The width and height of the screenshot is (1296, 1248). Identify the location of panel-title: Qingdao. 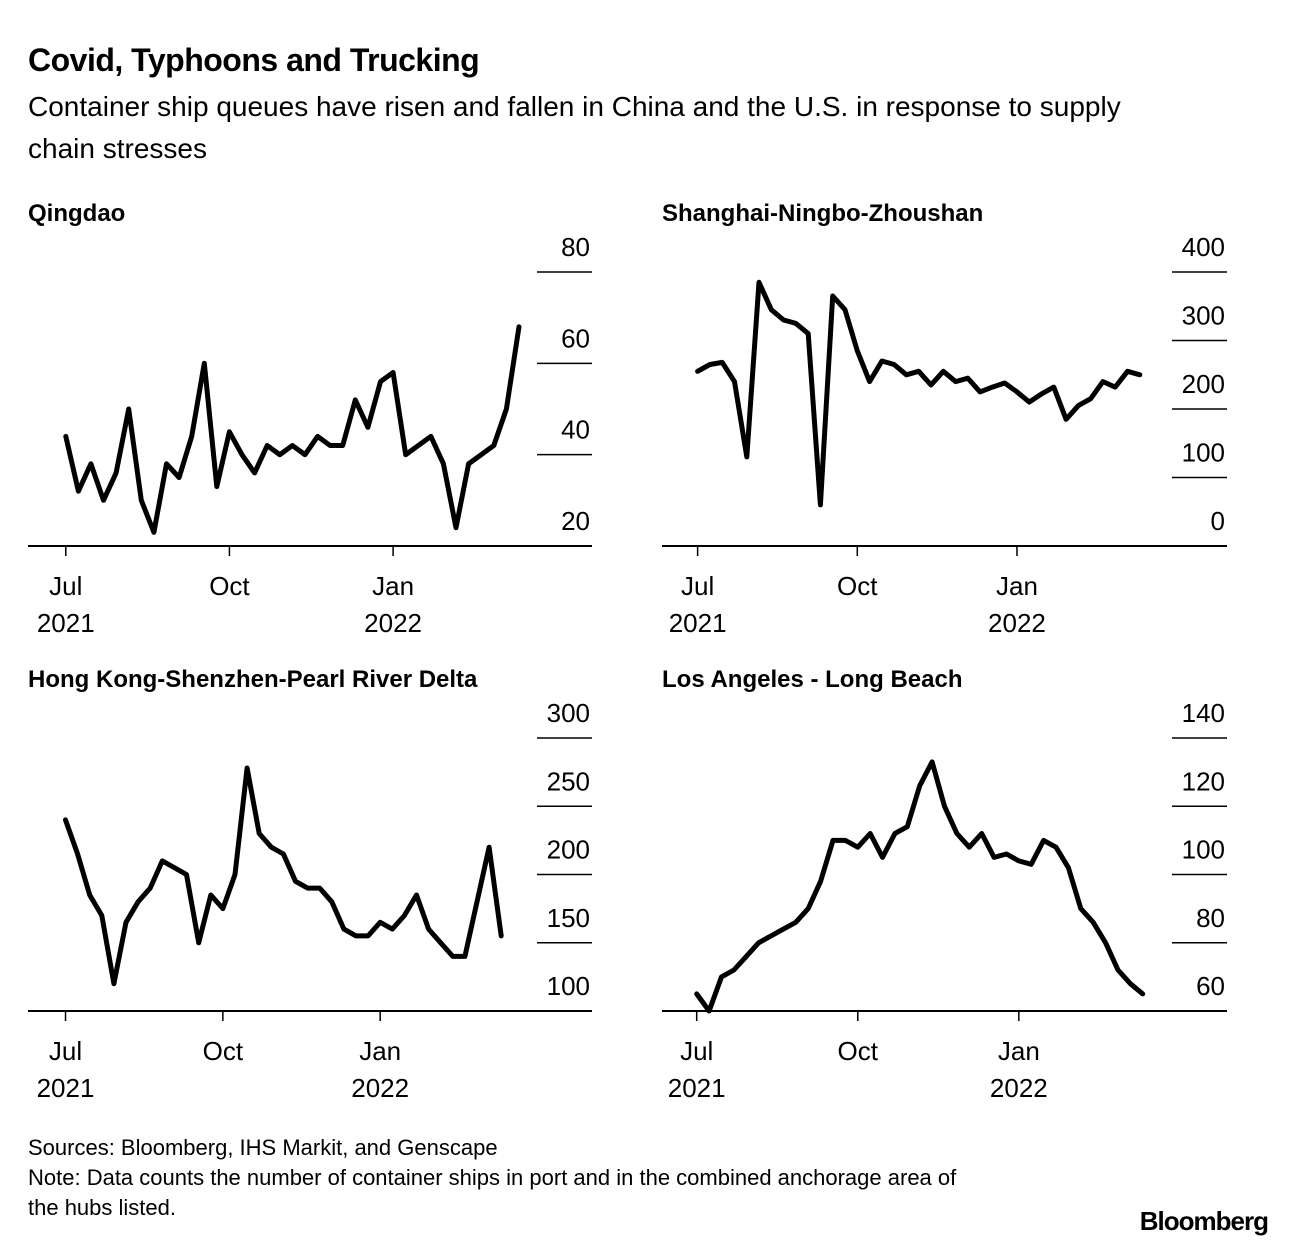
(77, 213).